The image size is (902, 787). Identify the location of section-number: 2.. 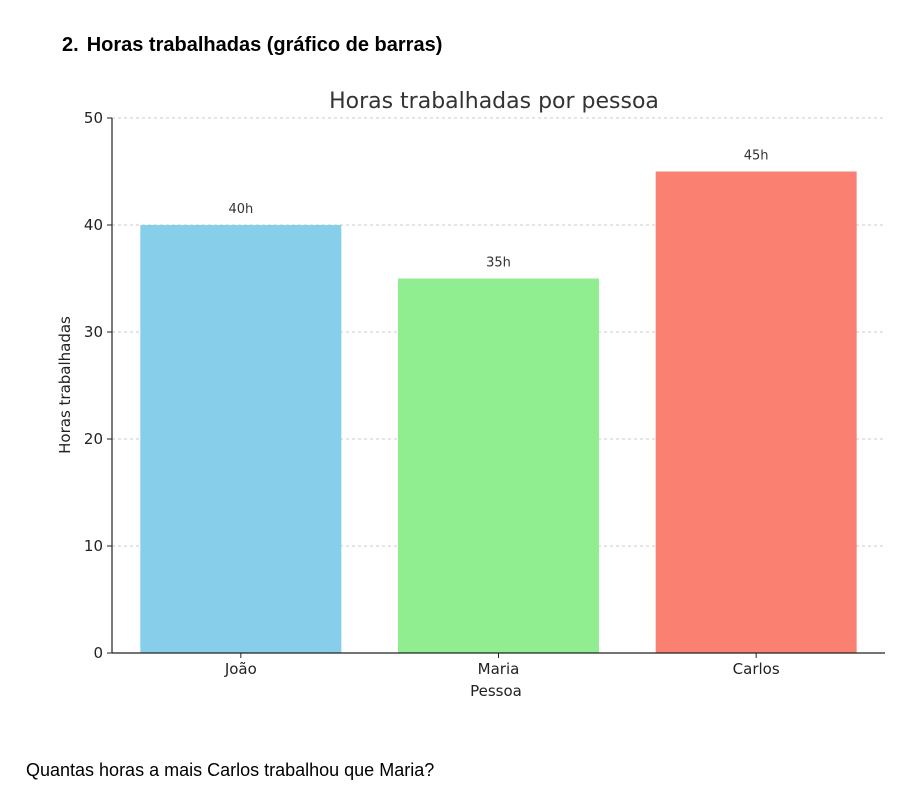
(70, 45).